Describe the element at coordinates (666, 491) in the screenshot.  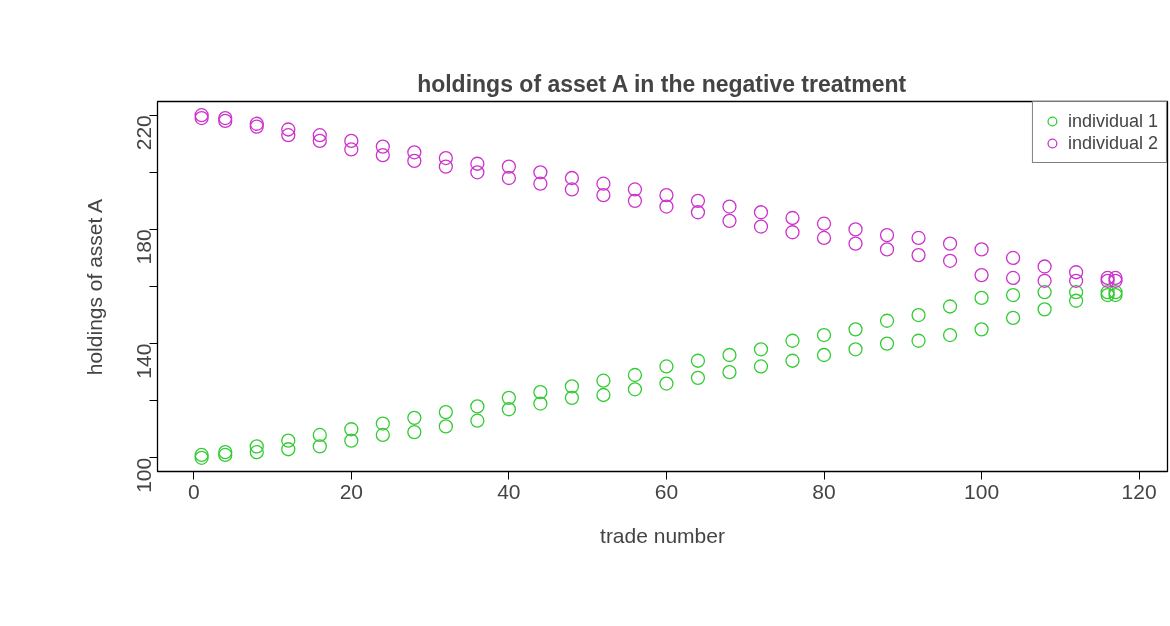
I see `x-tick-label: 60` at that location.